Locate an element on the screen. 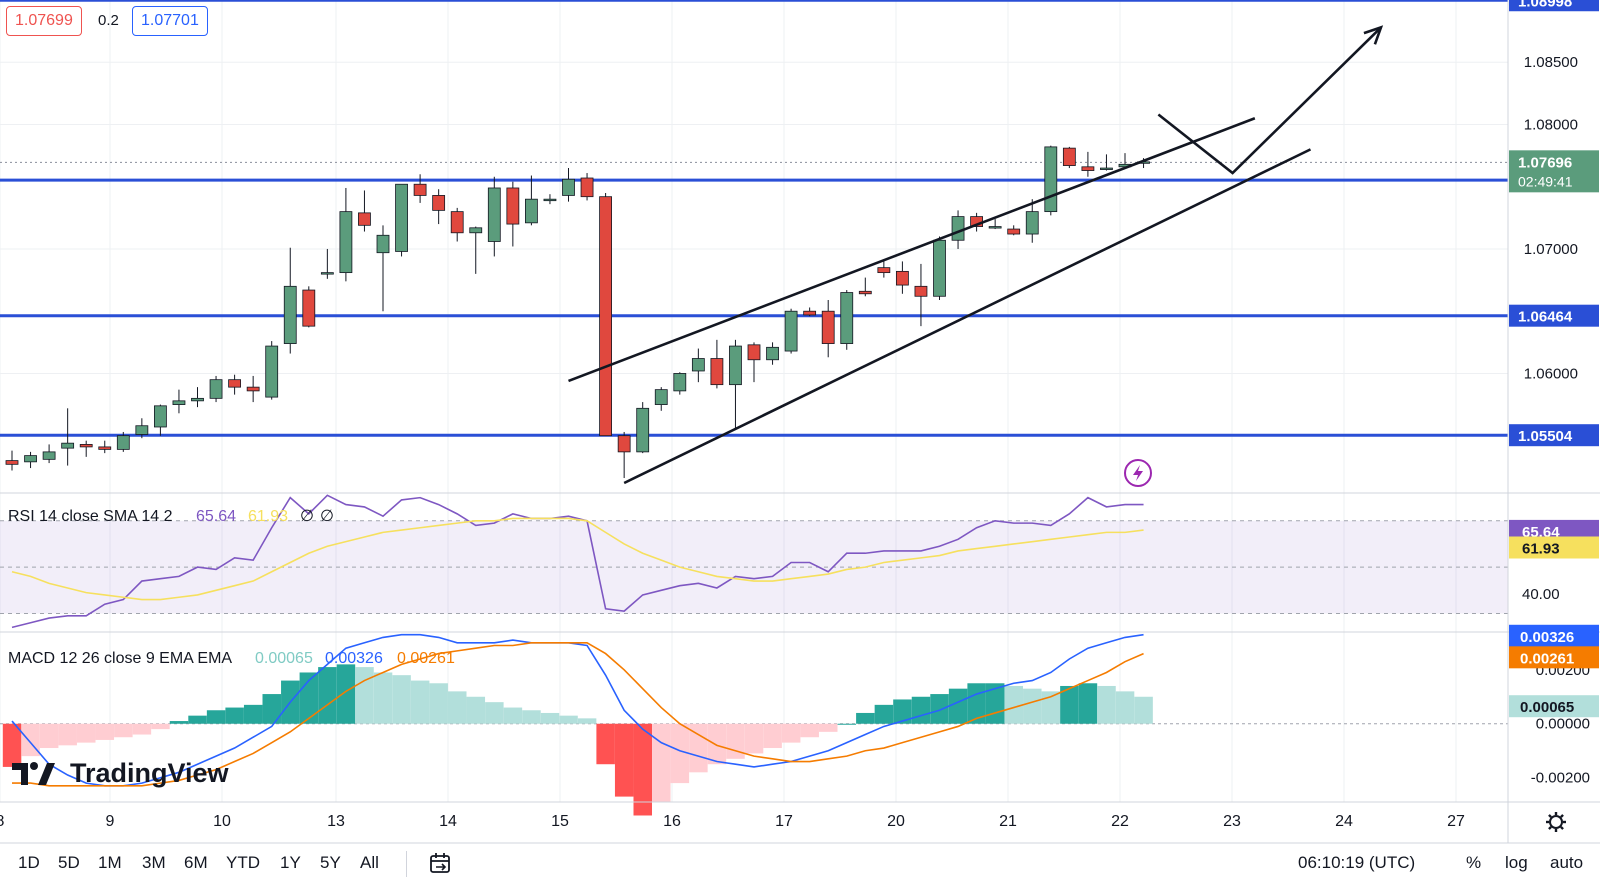 This screenshot has width=1600, height=886. tradingview-logo-icon is located at coordinates (33, 773).